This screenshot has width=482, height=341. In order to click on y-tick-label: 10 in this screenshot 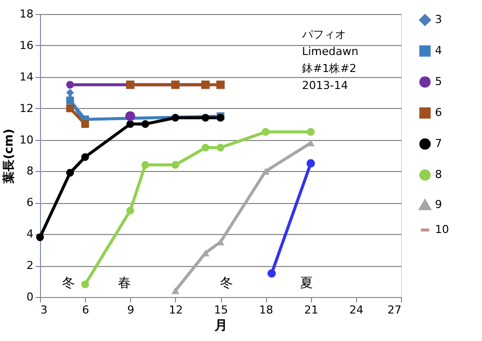, I will do `click(27, 139)`.